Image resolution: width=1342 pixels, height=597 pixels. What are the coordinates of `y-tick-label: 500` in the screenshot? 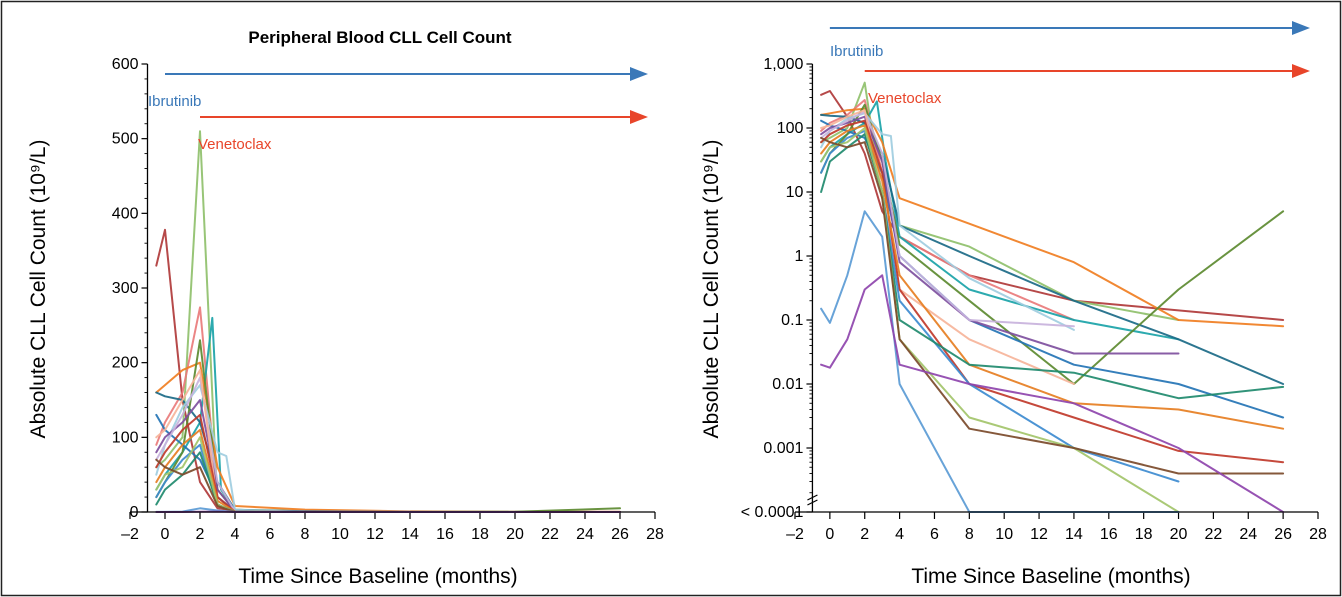 It's located at (125, 139).